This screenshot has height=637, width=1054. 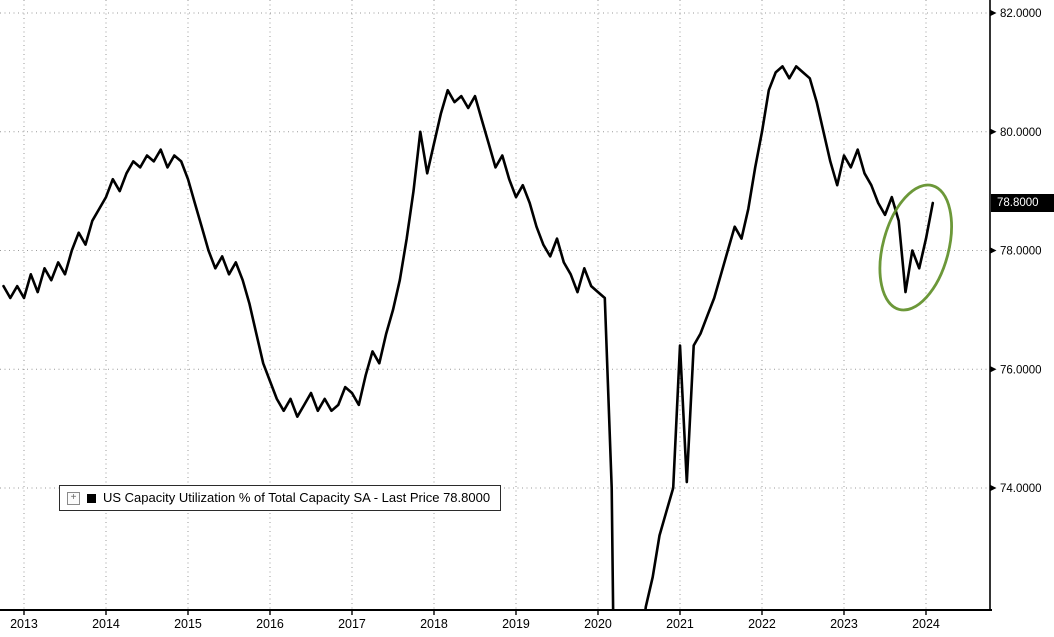 I want to click on last-price-badge: 78.8000, so click(x=1022, y=203).